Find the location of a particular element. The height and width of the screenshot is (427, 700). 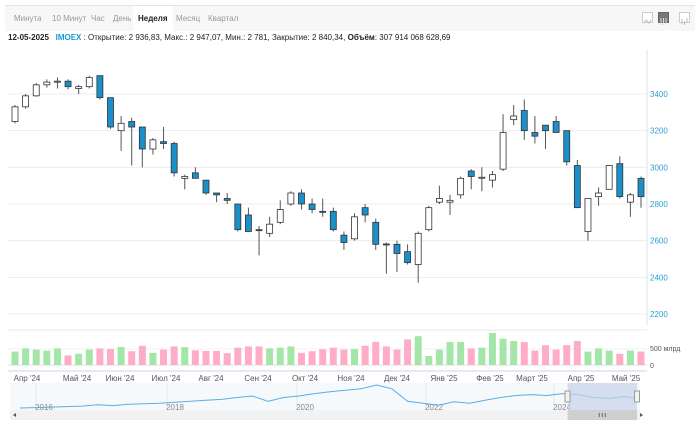

tab-month: Месяц is located at coordinates (188, 18).